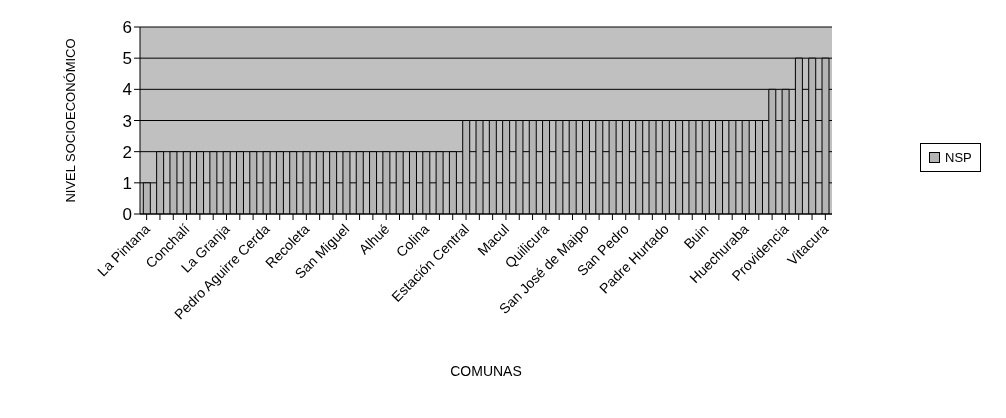 Image resolution: width=1006 pixels, height=418 pixels. I want to click on legend-label: NSP, so click(958, 157).